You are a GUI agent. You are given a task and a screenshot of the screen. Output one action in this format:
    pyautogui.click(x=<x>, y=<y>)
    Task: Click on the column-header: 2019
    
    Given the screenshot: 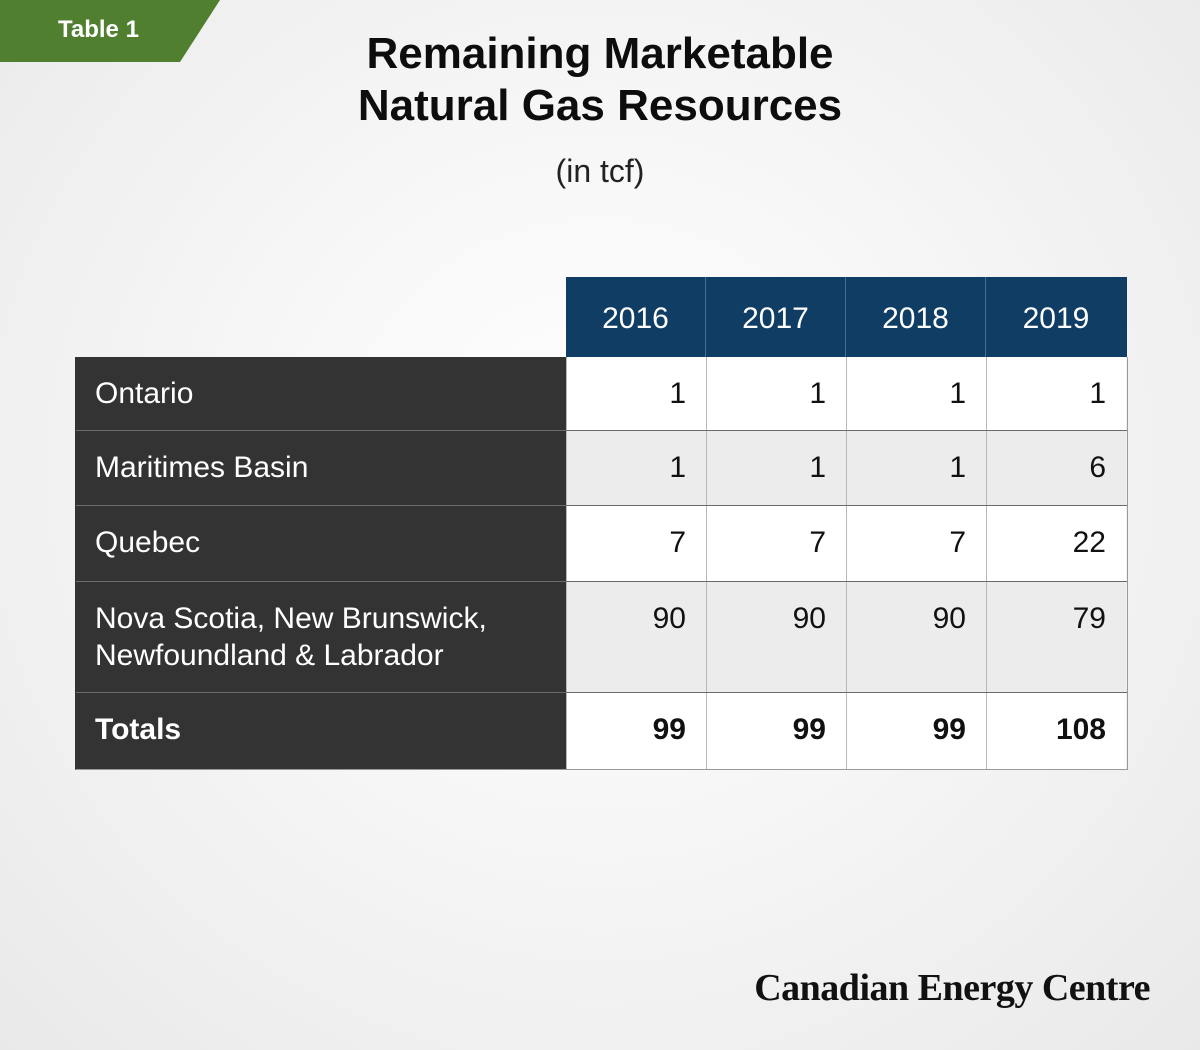 What is the action you would take?
    pyautogui.click(x=1056, y=318)
    